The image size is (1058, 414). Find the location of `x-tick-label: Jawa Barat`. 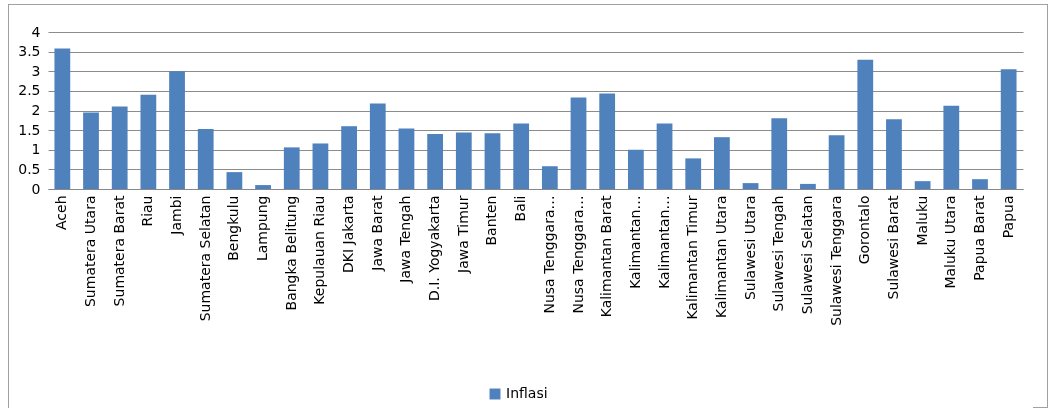

x-tick-label: Jawa Barat is located at coordinates (376, 233).